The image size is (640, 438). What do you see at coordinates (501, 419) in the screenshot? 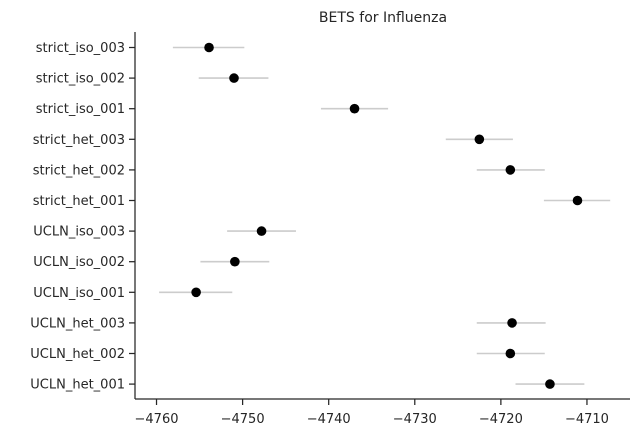
I see `x-tick-label: −4720` at bounding box center [501, 419].